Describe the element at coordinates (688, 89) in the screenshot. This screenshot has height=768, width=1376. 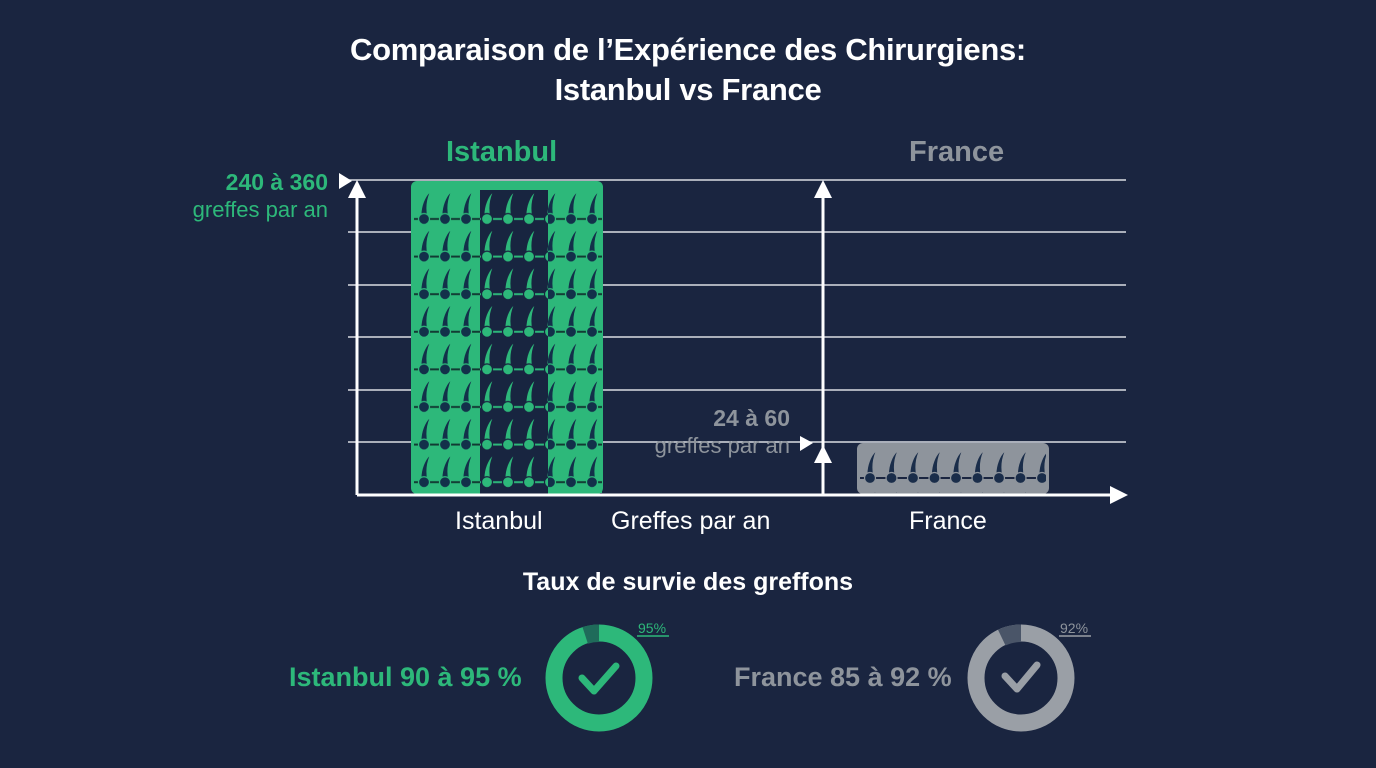
I see `title-line-2: Istanbul vs France` at that location.